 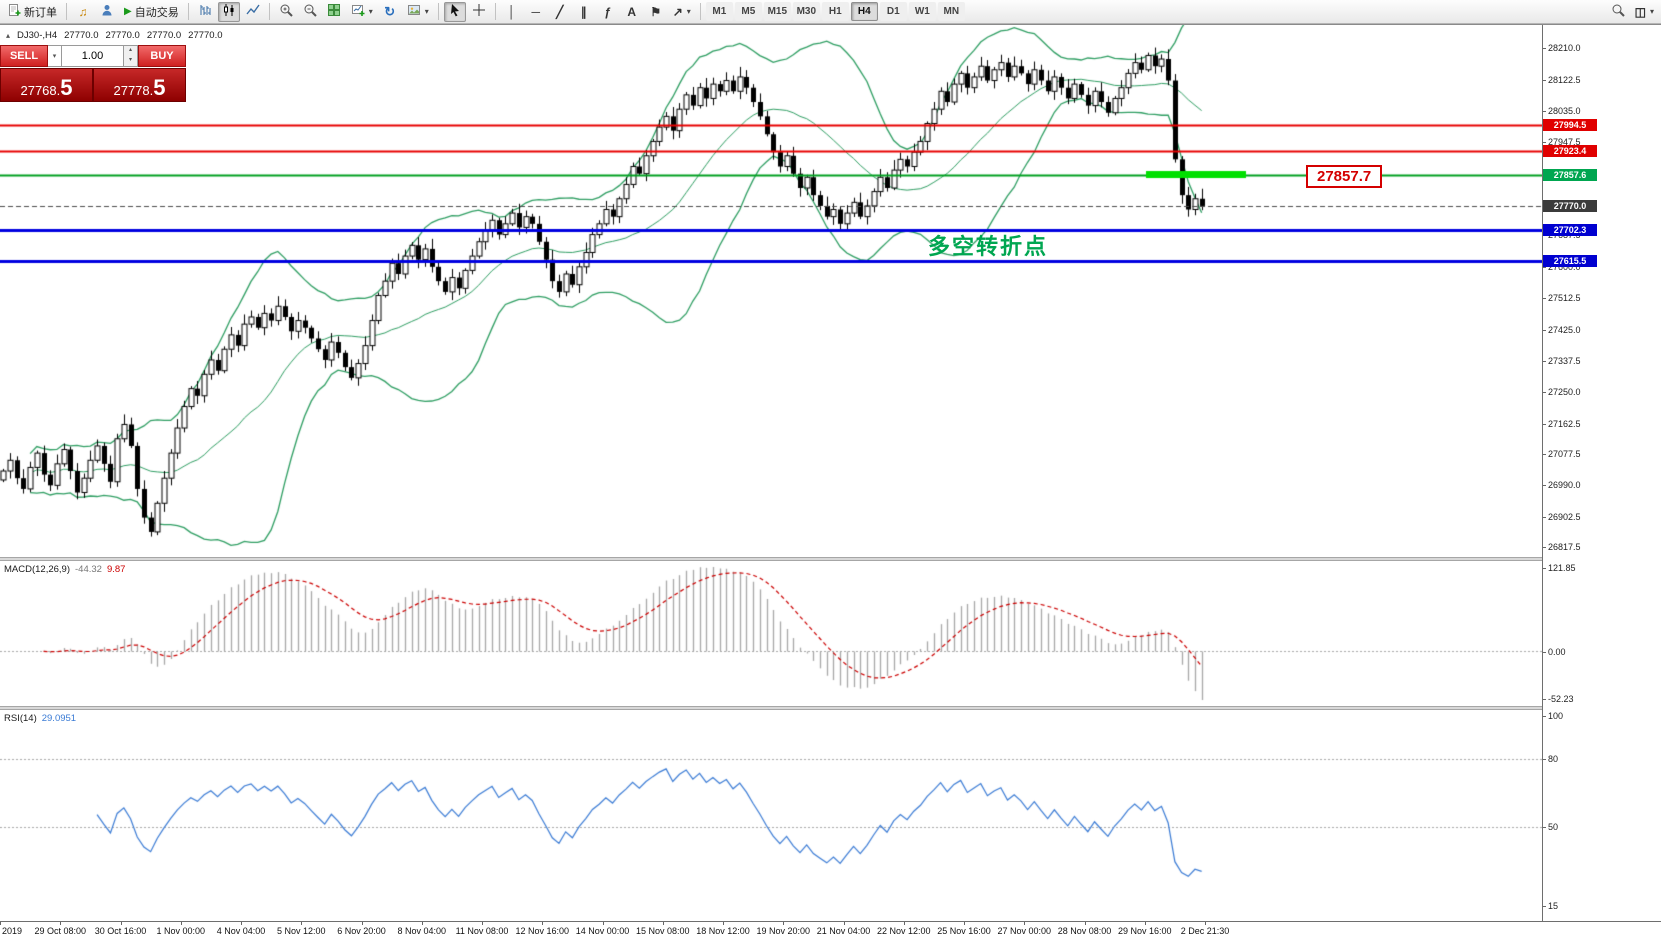 What do you see at coordinates (1570, 125) in the screenshot?
I see `price-level-tag: 27994.5` at bounding box center [1570, 125].